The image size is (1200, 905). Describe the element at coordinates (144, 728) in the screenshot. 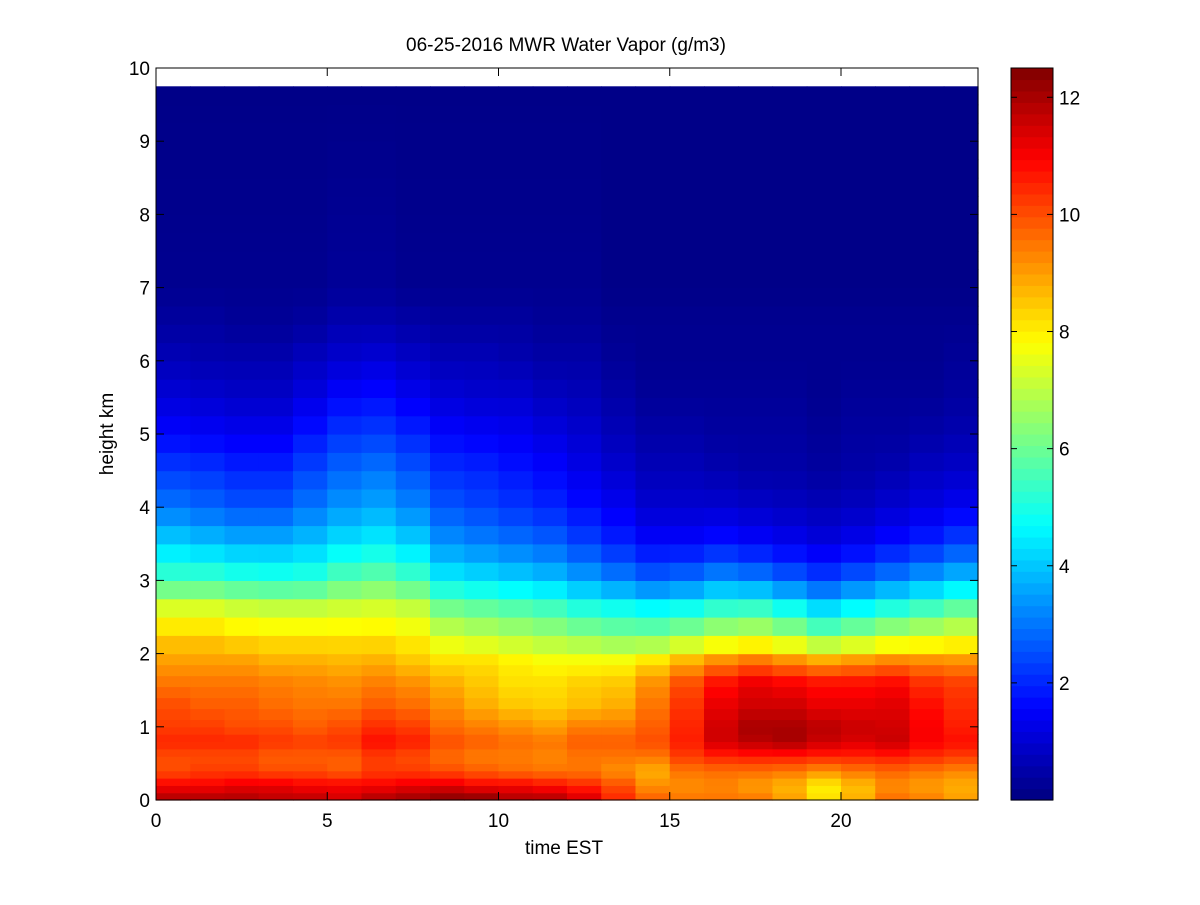

I see `y-tick-label: 1` at that location.